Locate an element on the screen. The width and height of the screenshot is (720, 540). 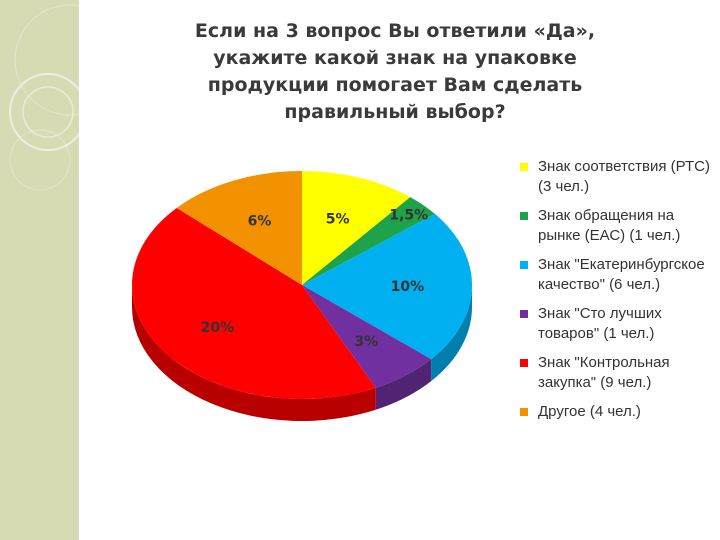
data-label-4: 20% is located at coordinates (218, 328).